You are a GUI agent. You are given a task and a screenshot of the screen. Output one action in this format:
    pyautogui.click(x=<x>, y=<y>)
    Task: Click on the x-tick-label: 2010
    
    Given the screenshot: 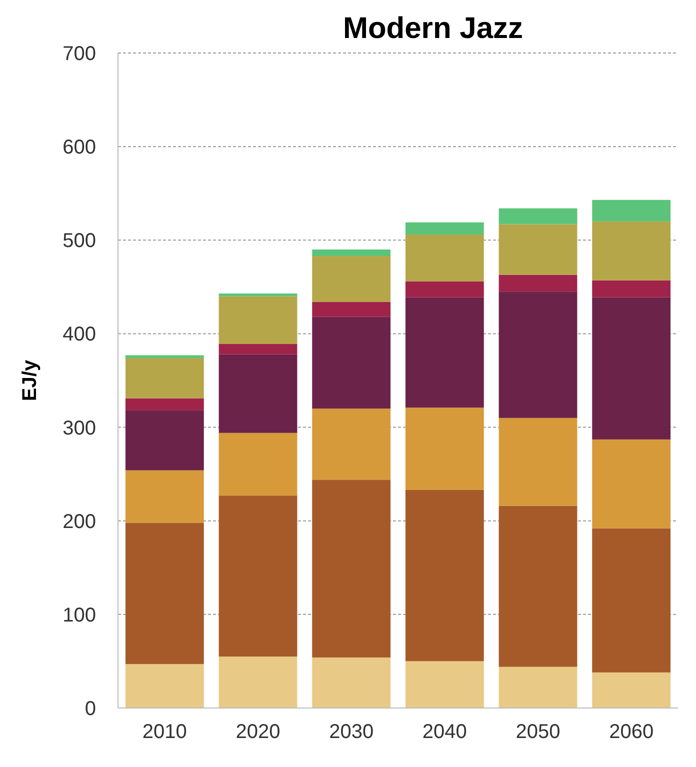 What is the action you would take?
    pyautogui.click(x=164, y=732)
    